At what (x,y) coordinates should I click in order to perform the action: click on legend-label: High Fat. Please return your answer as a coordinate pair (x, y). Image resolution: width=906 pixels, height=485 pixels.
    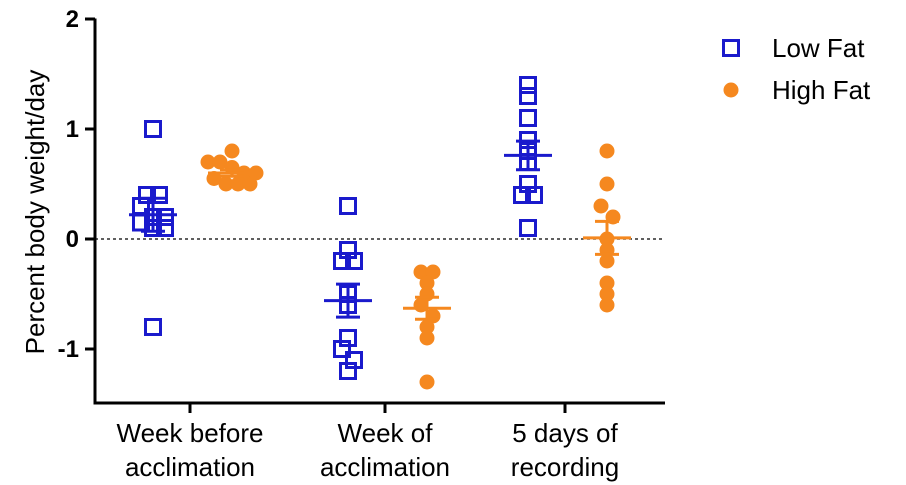
    Looking at the image, I should click on (821, 90).